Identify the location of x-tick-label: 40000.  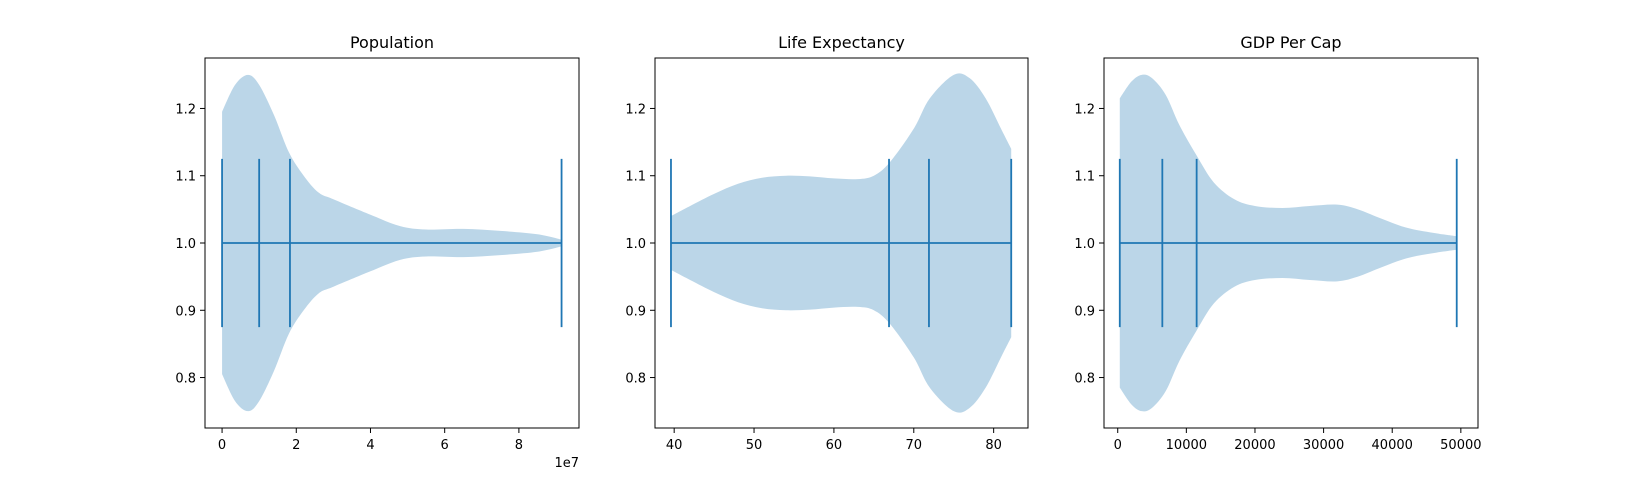
(1392, 445).